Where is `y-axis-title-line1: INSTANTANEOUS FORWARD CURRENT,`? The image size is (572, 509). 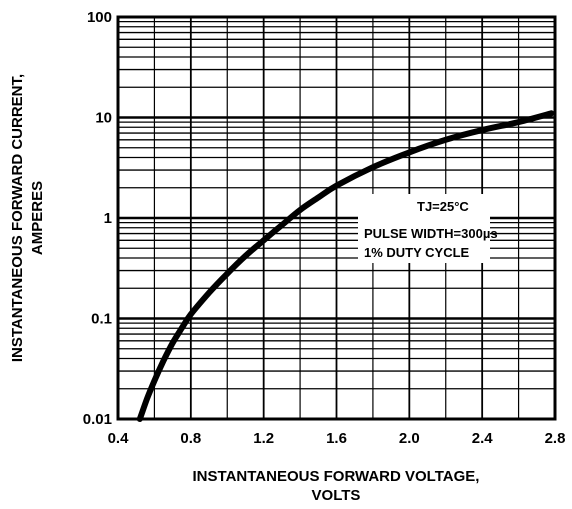
y-axis-title-line1: INSTANTANEOUS FORWARD CURRENT, is located at coordinates (17, 218).